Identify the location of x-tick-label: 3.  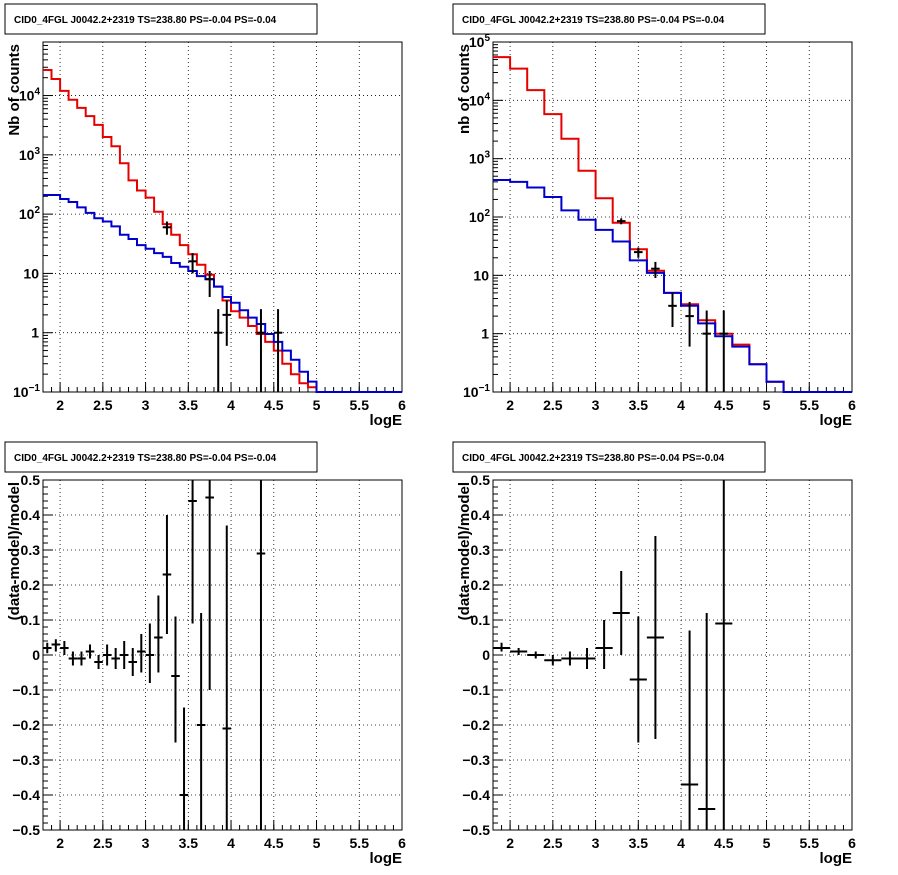
(146, 843).